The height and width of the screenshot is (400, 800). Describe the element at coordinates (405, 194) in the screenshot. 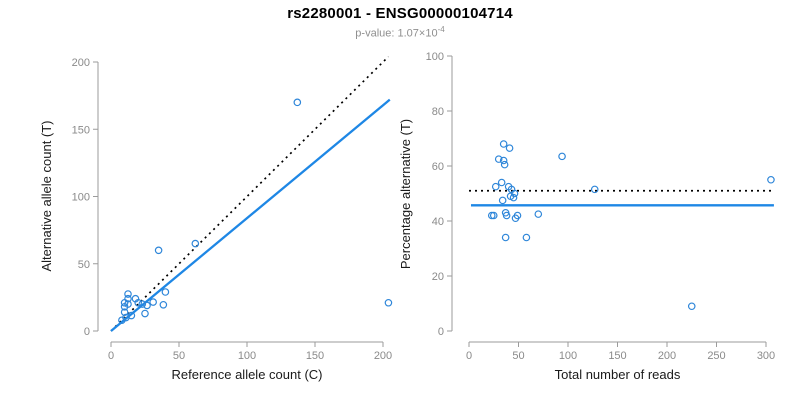

I see `y-axis-title: Percentage alternative (T)` at that location.